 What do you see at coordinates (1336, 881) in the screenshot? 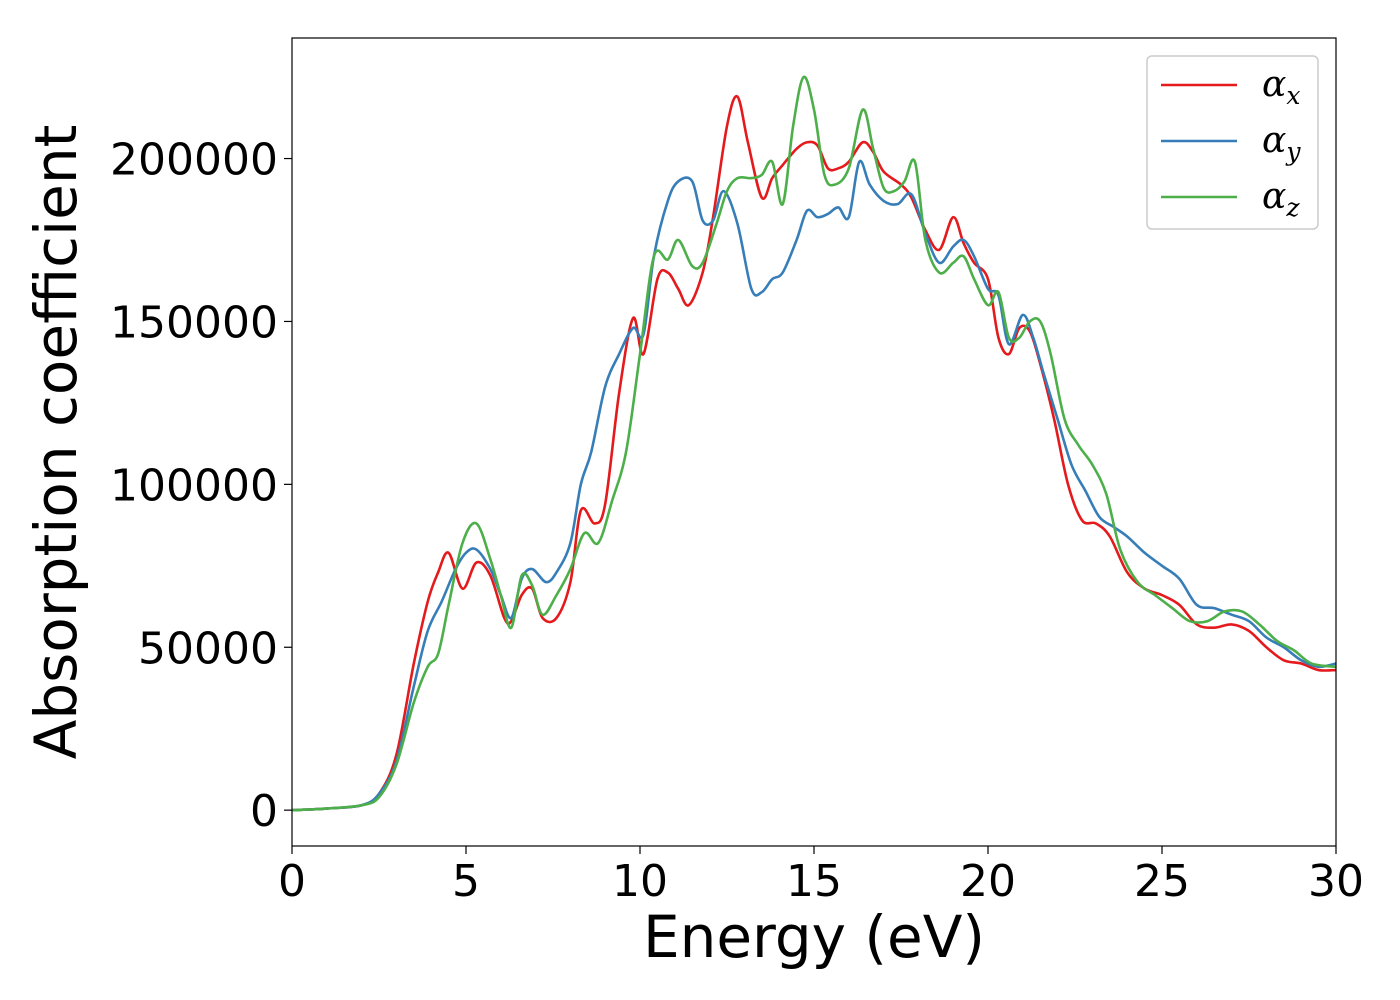
I see `x-tick-label: 30` at bounding box center [1336, 881].